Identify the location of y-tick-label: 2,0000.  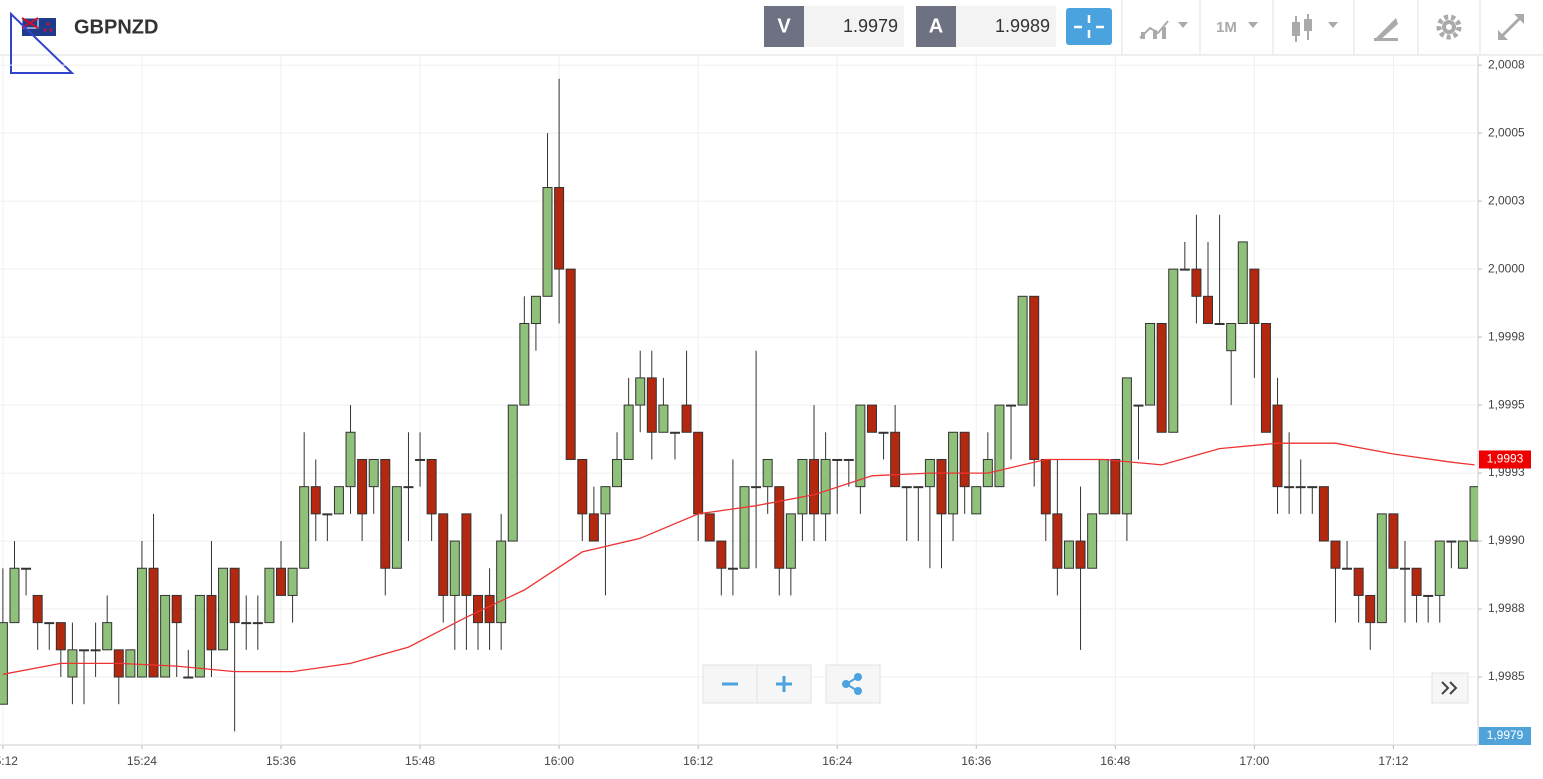
(1506, 268).